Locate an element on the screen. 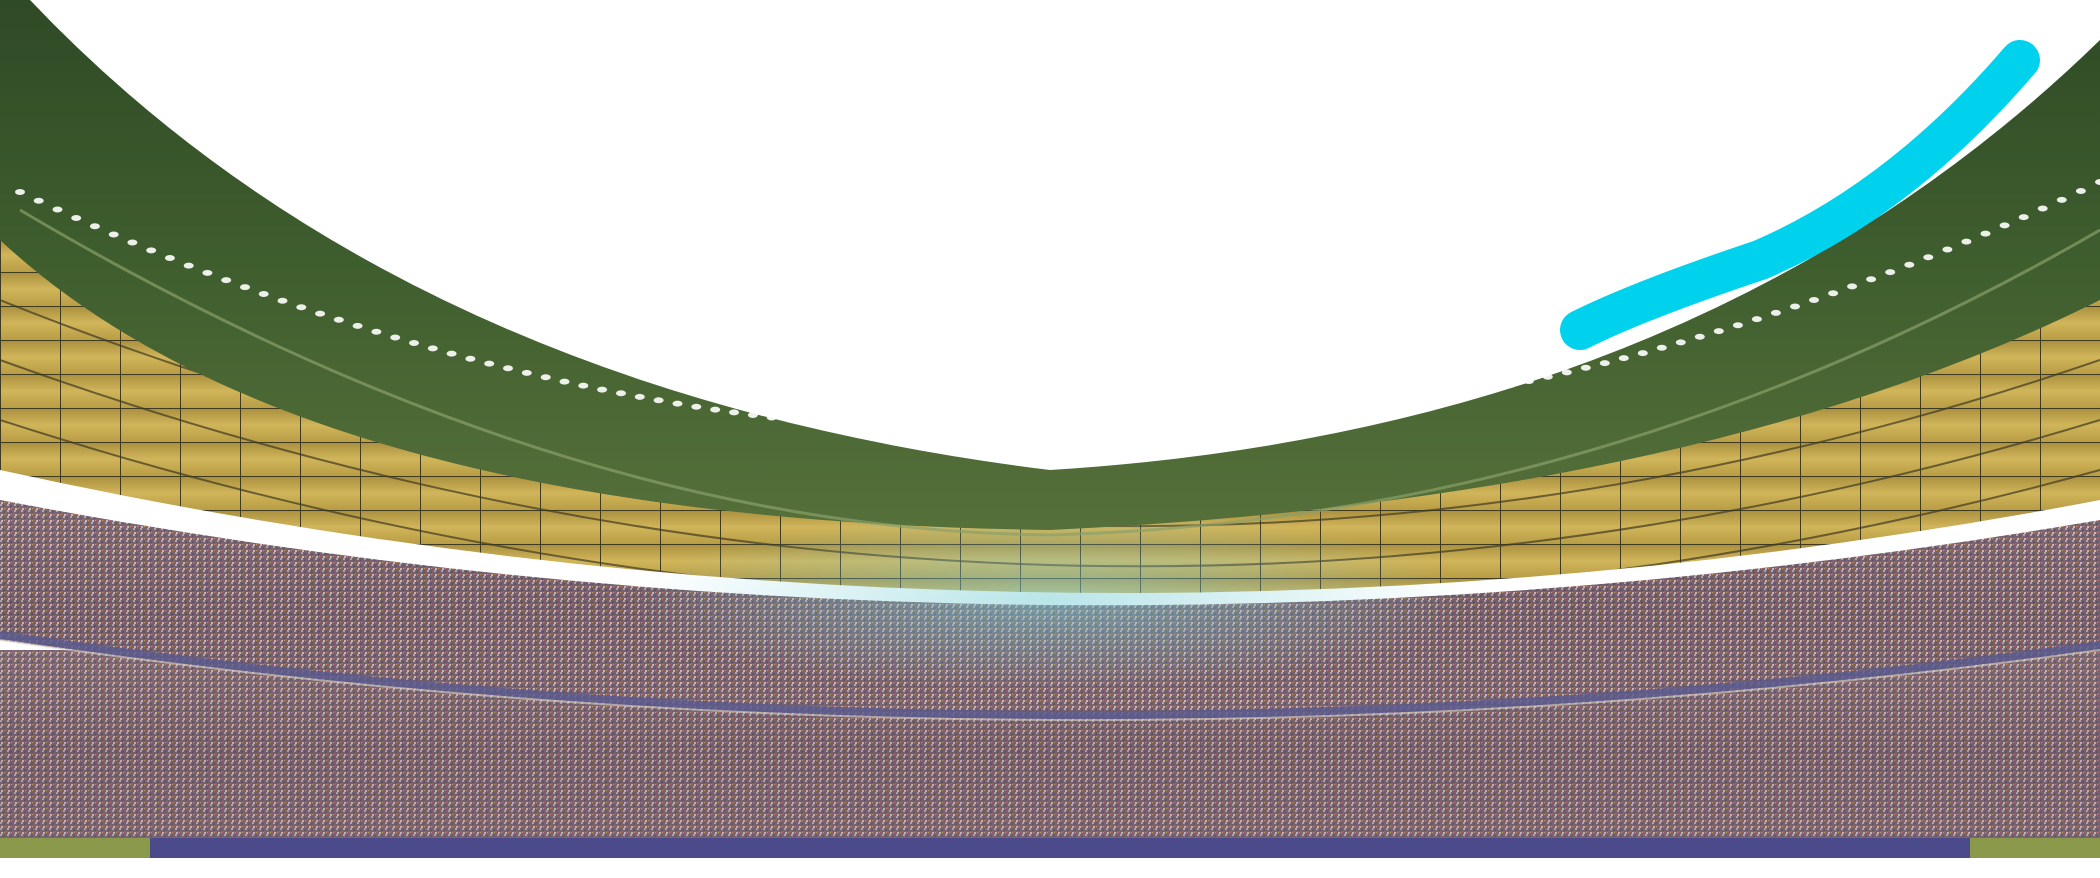 This screenshot has height=878, width=2100. haze is located at coordinates (1050, 600).